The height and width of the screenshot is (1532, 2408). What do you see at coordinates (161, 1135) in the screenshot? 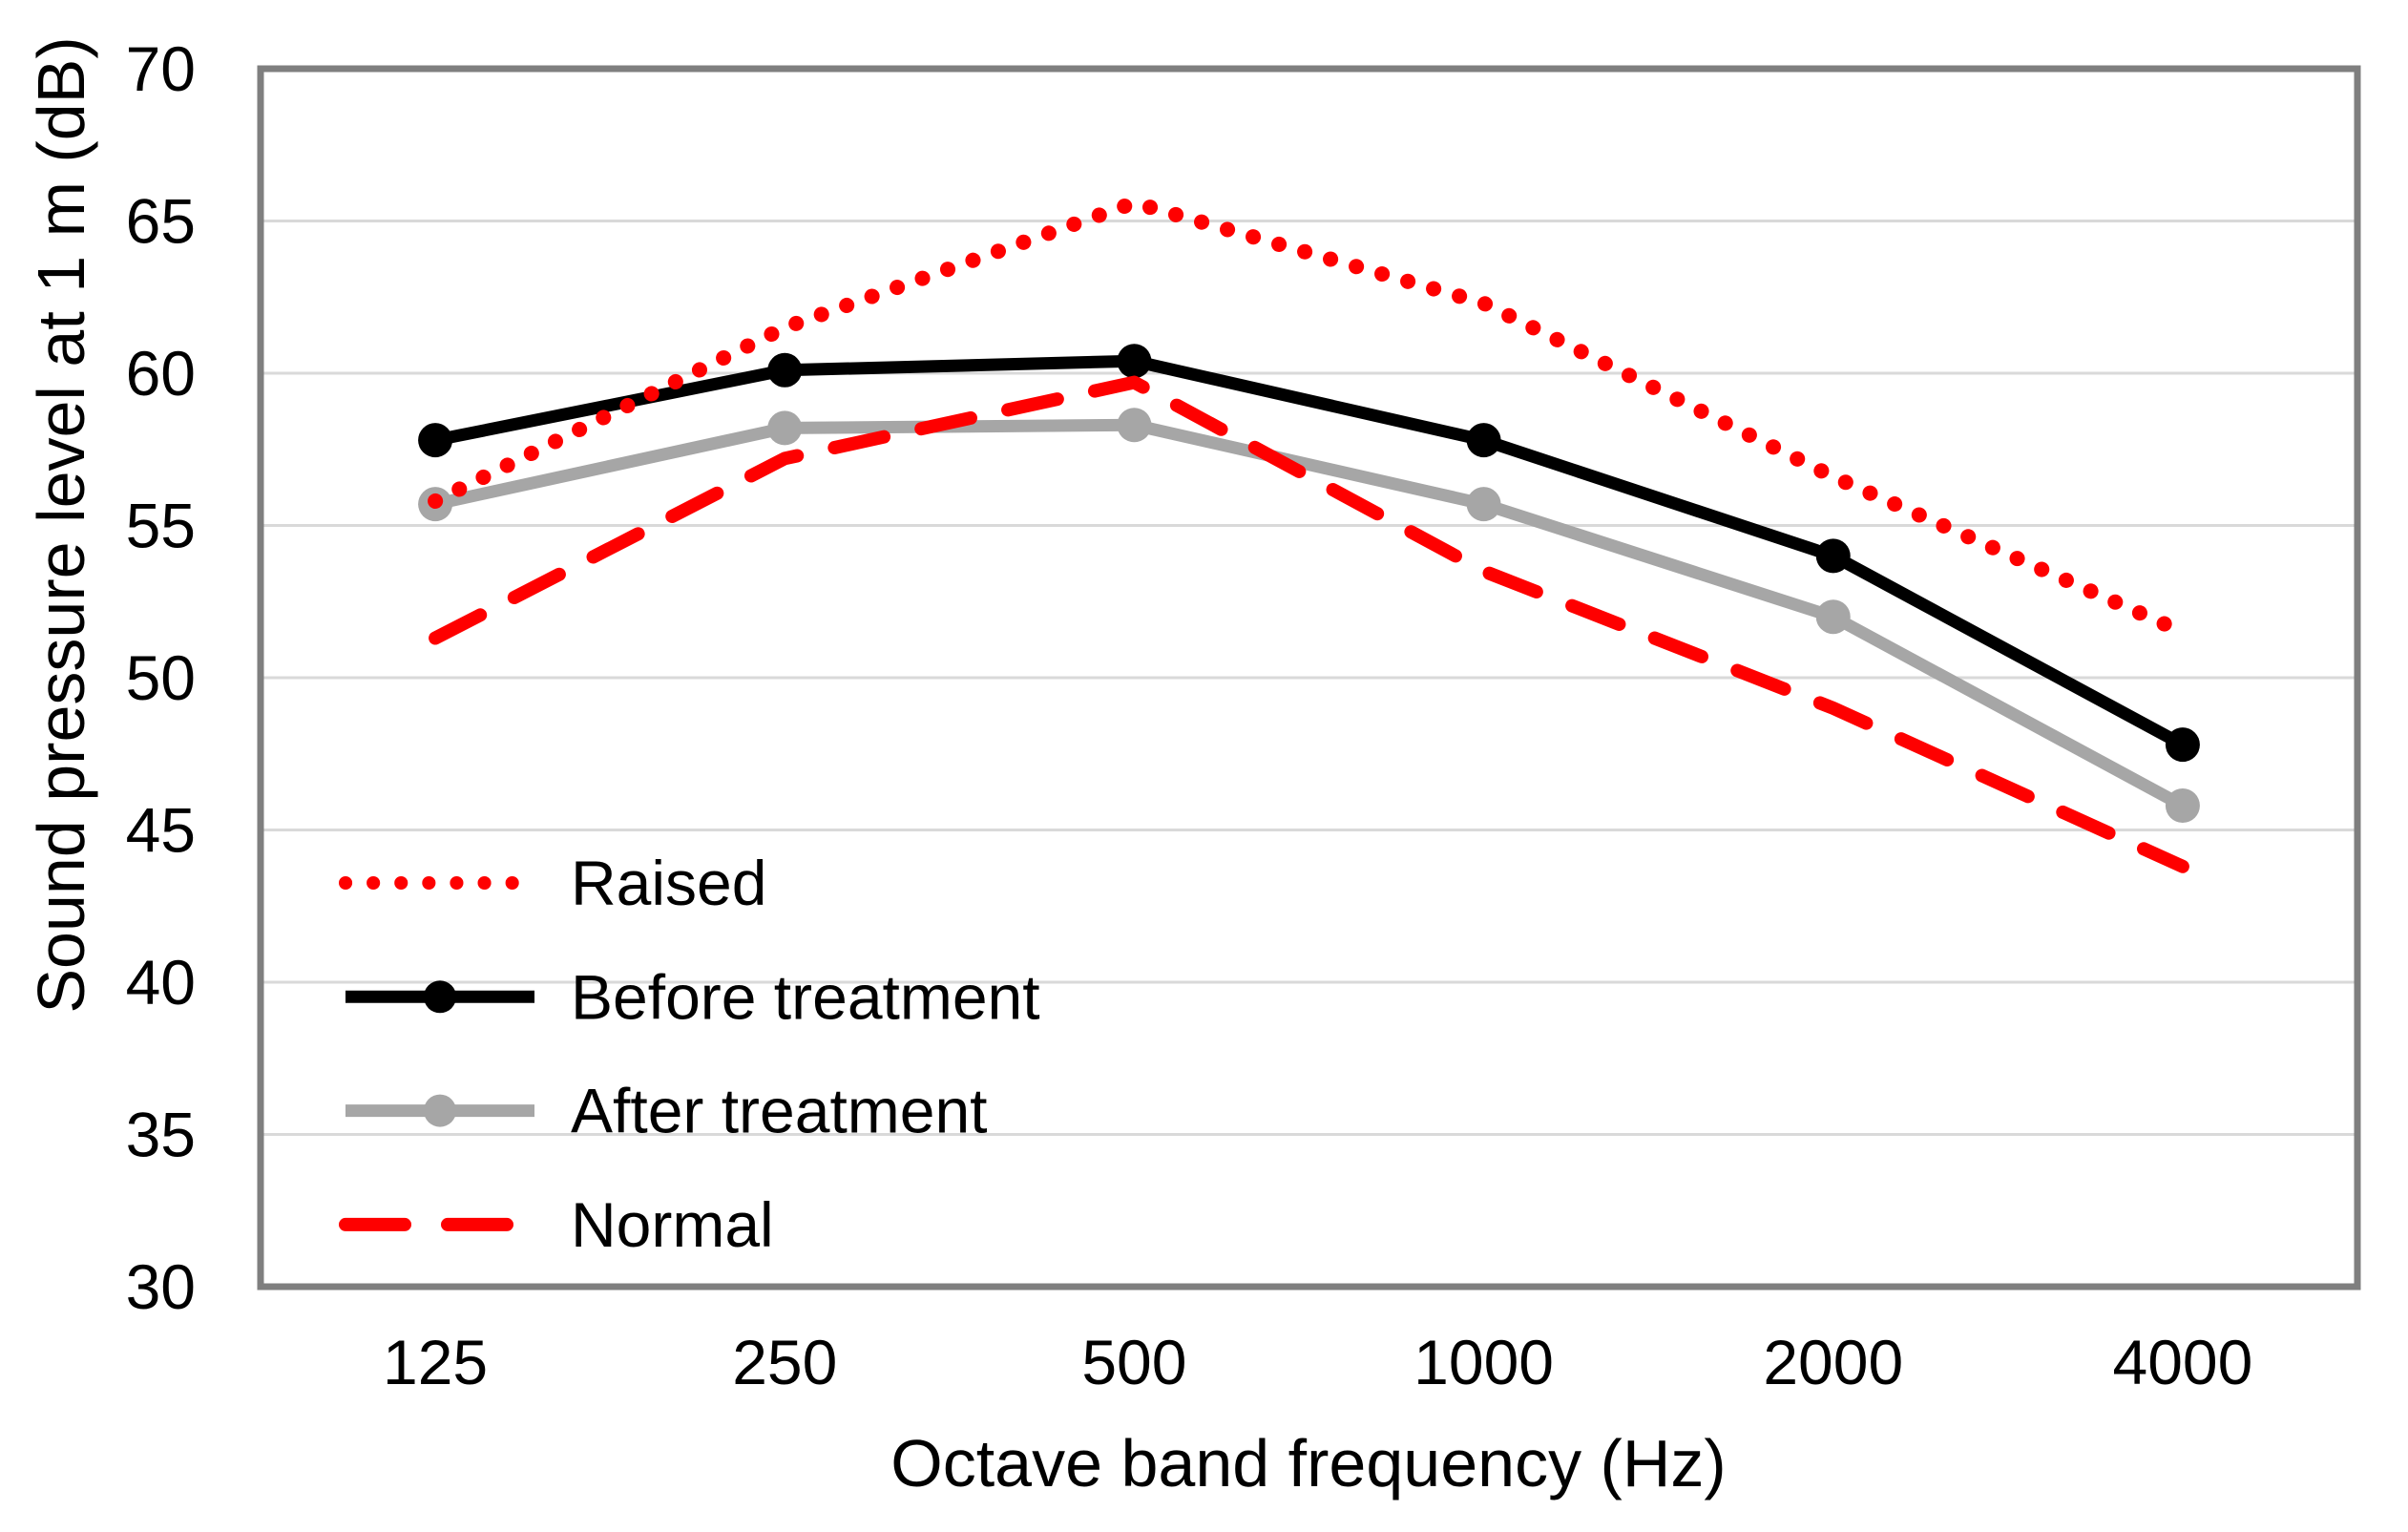
I see `y-tick-label: 35` at bounding box center [161, 1135].